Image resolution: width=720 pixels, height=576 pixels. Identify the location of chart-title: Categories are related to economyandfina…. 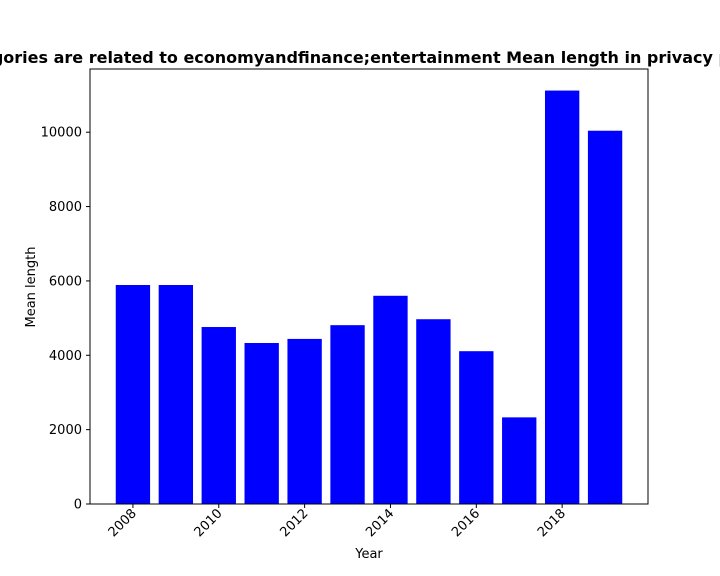
(360, 57).